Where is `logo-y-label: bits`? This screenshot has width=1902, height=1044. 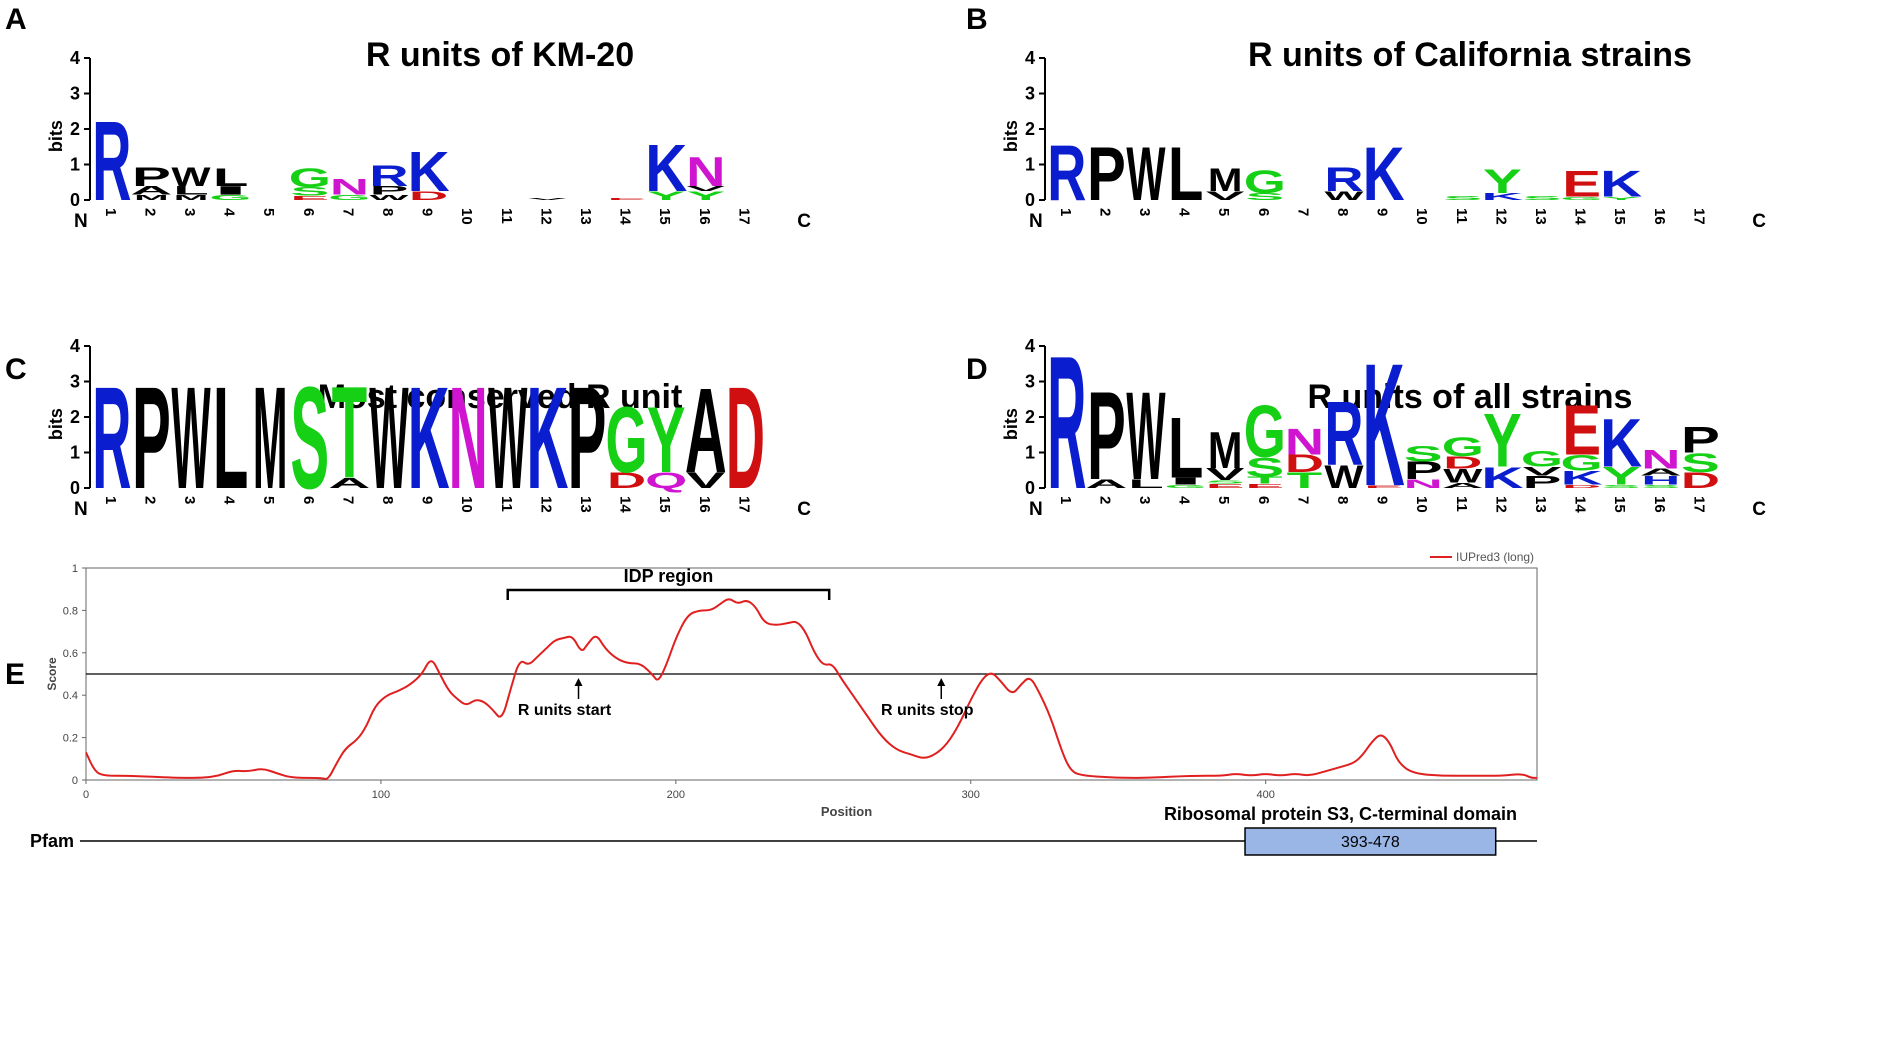 logo-y-label: bits is located at coordinates (56, 424).